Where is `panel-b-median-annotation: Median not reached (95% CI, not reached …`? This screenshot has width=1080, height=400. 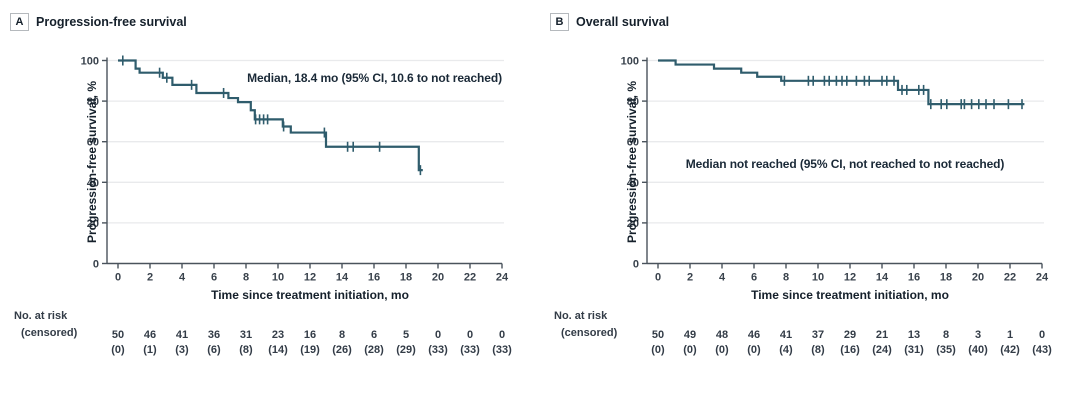
panel-b-median-annotation: Median not reached (95% CI, not reached … is located at coordinates (845, 164).